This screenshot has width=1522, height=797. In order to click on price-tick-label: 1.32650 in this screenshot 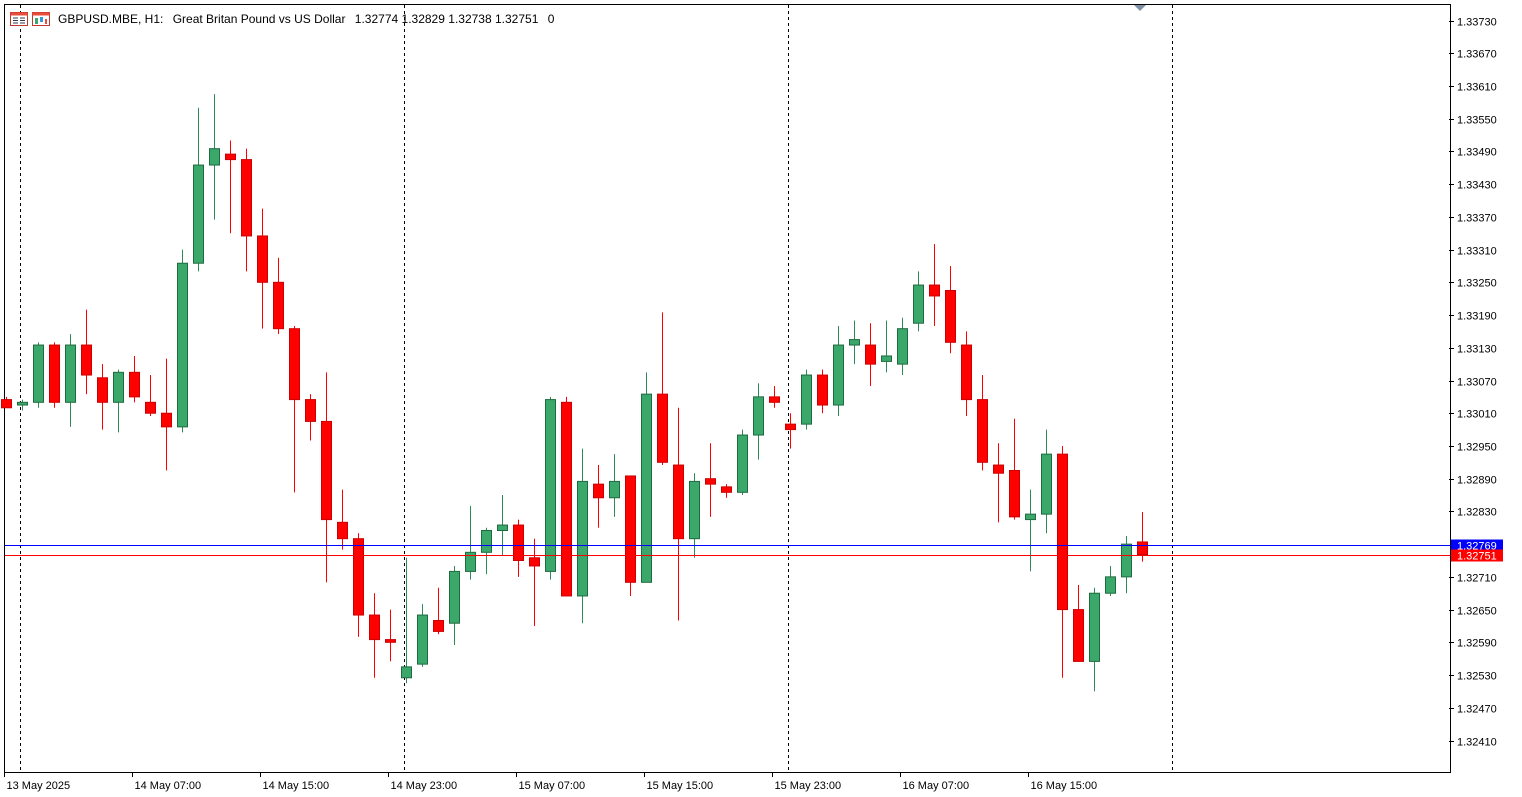, I will do `click(1477, 612)`.